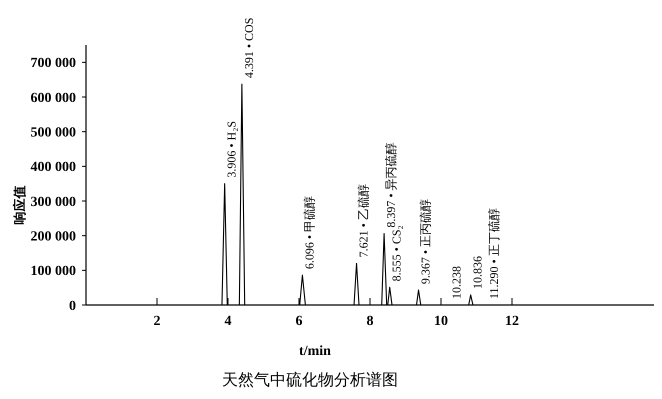 The height and width of the screenshot is (399, 662). What do you see at coordinates (309, 233) in the screenshot?
I see `annotation: 6.096 • 甲硫醇` at bounding box center [309, 233].